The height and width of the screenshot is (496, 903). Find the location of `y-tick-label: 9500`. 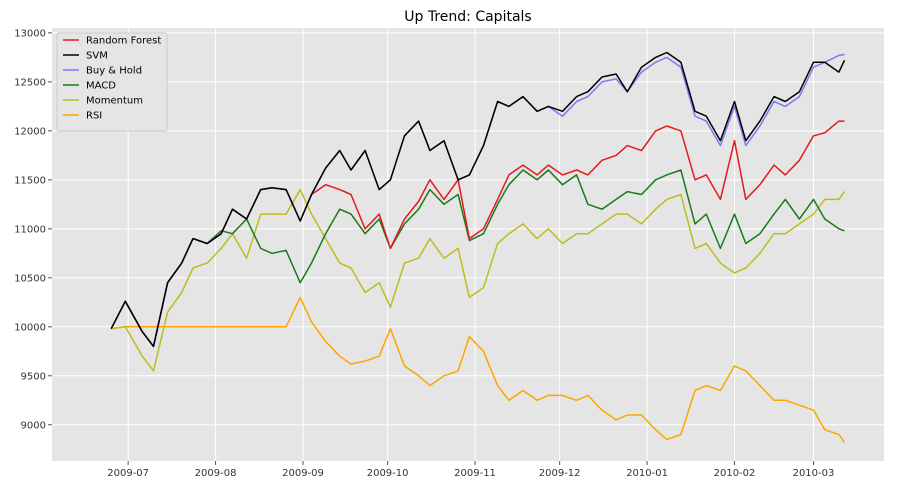

y-tick-label: 9500 is located at coordinates (33, 376).